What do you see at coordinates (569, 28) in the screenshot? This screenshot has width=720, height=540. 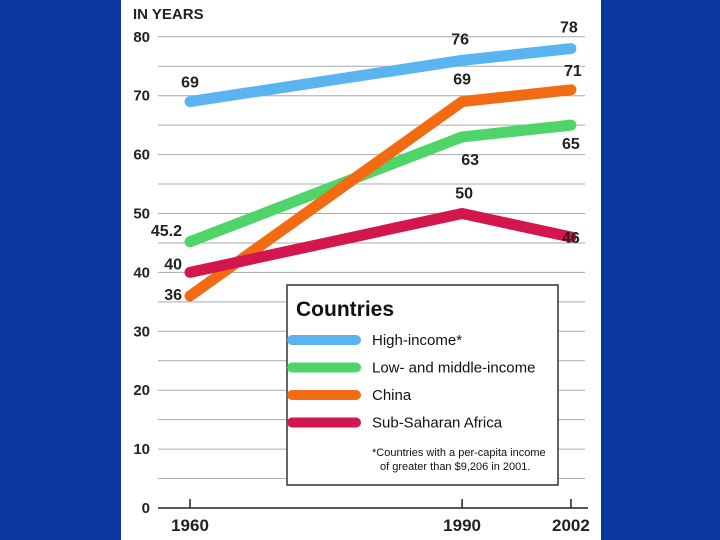 I see `data-label: 78` at bounding box center [569, 28].